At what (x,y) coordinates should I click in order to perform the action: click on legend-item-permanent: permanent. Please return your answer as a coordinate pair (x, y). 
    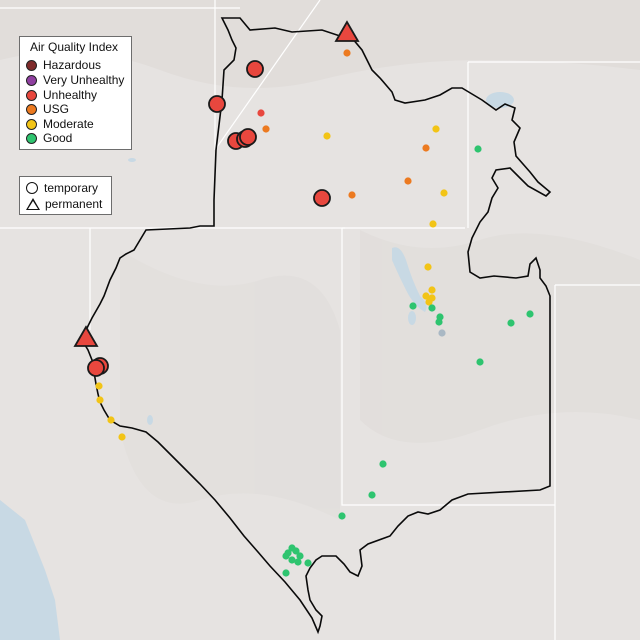
    Looking at the image, I should click on (64, 204).